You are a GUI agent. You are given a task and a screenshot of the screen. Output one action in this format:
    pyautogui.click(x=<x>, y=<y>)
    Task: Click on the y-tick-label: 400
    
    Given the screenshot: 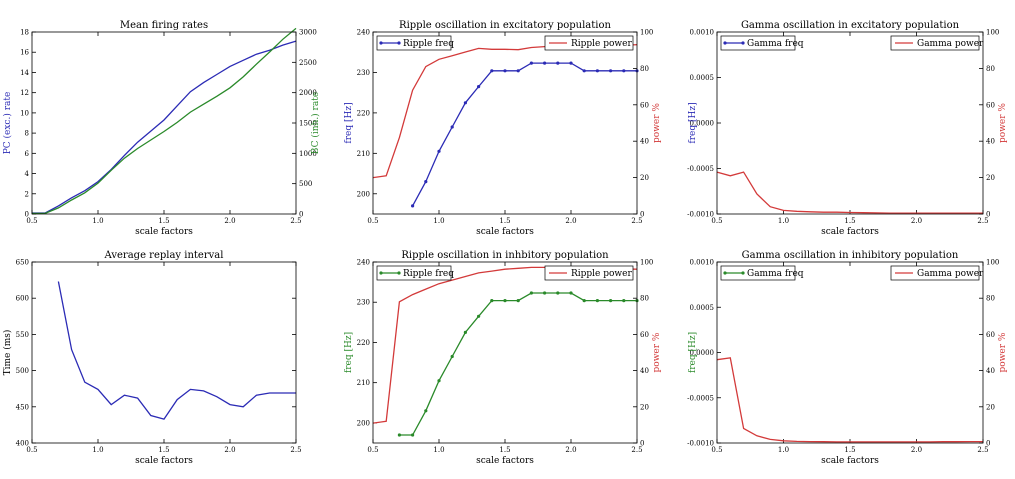 What is the action you would take?
    pyautogui.click(x=22, y=444)
    